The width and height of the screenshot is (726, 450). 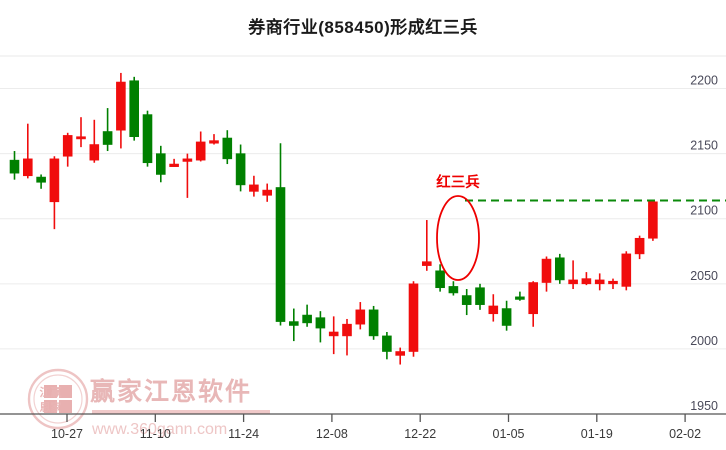 What do you see at coordinates (376, 434) in the screenshot?
I see `x-axis-labels: 10-27 11-10 11-24 12-08 12-22 01-05 01-19 02-02` at bounding box center [376, 434].